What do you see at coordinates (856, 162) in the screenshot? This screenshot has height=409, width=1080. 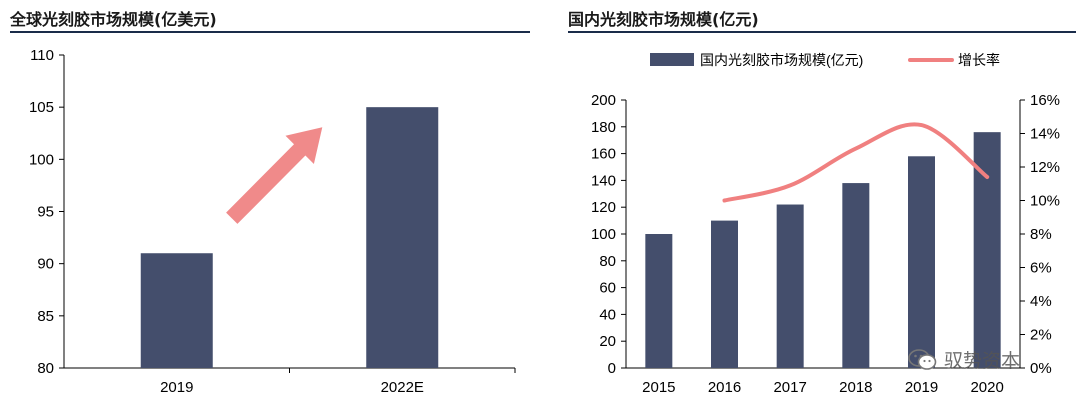 I see `growth-rate-line` at bounding box center [856, 162].